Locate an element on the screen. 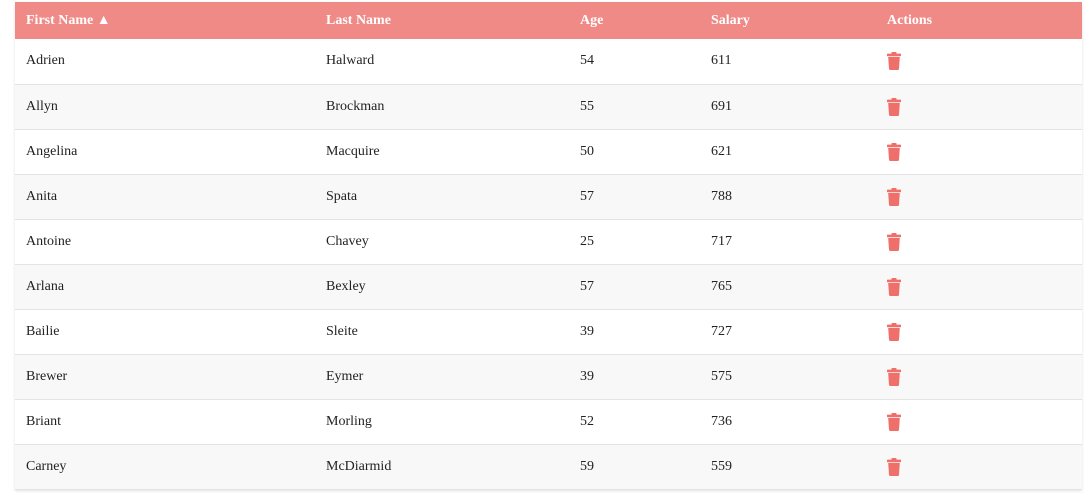 Image resolution: width=1084 pixels, height=496 pixels. cell-last-name: Morling is located at coordinates (349, 421).